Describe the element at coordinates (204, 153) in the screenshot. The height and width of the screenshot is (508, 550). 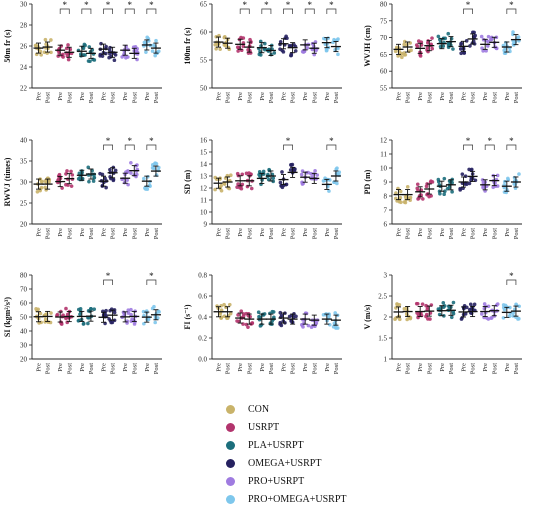
I see `y-tick-label: 15` at that location.